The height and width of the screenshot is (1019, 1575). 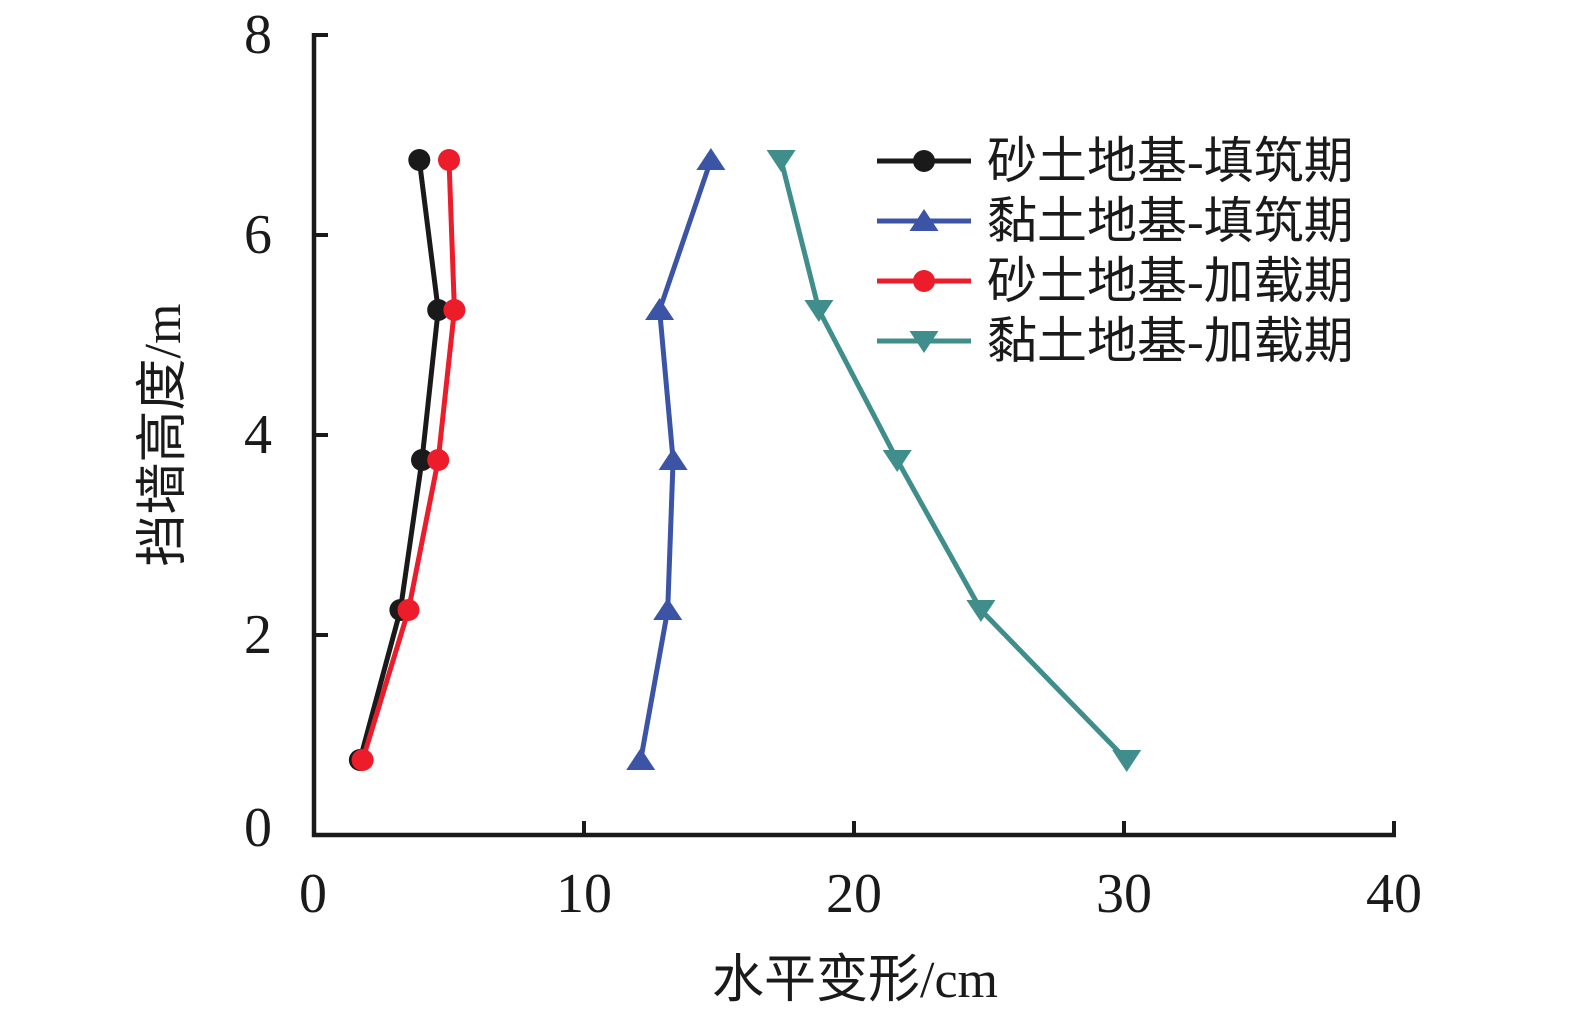 I want to click on legend-label-sand-load: 砂土地基-加载期, so click(x=1170, y=281).